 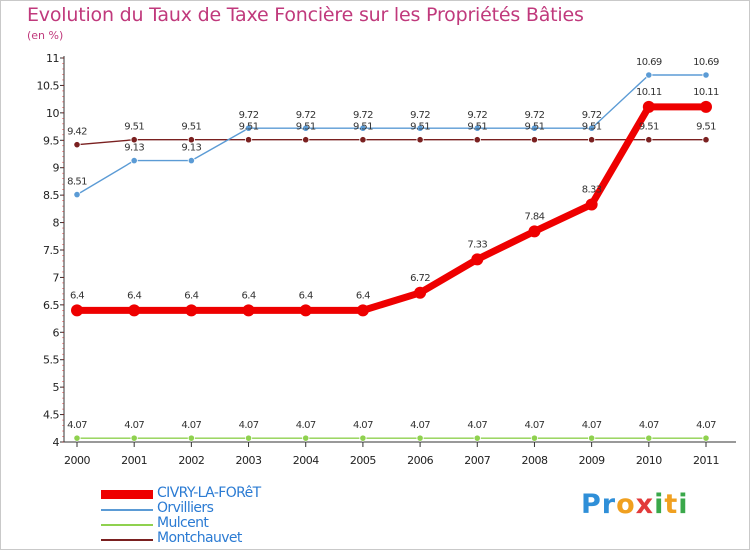 What do you see at coordinates (420, 460) in the screenshot?
I see `x-tick-label: 2006` at bounding box center [420, 460].